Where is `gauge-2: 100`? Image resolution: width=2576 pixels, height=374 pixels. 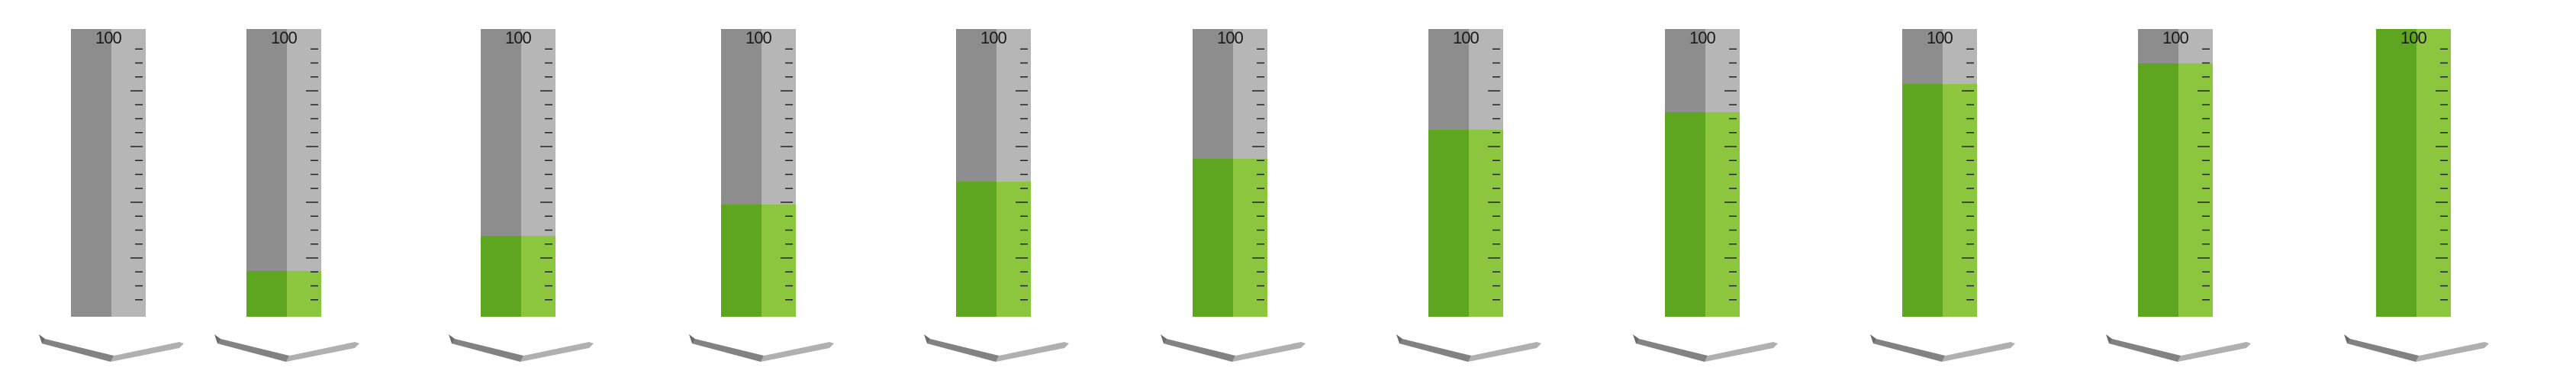
gauge-2: 100 is located at coordinates (301, 185).